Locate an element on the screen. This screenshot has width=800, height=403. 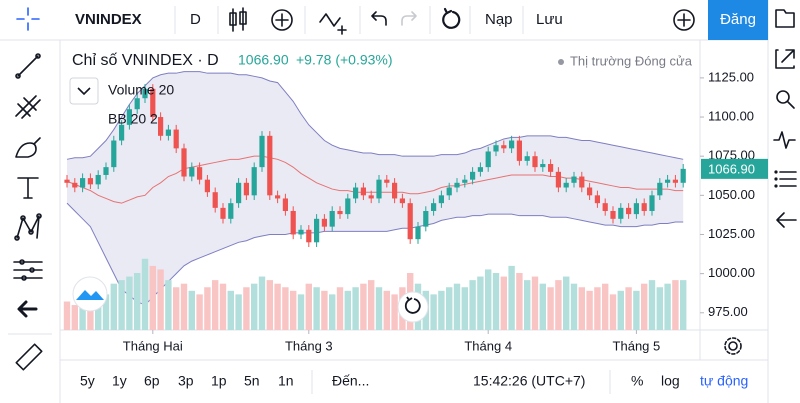
y-tick-label: 1025.00 is located at coordinates (731, 233).